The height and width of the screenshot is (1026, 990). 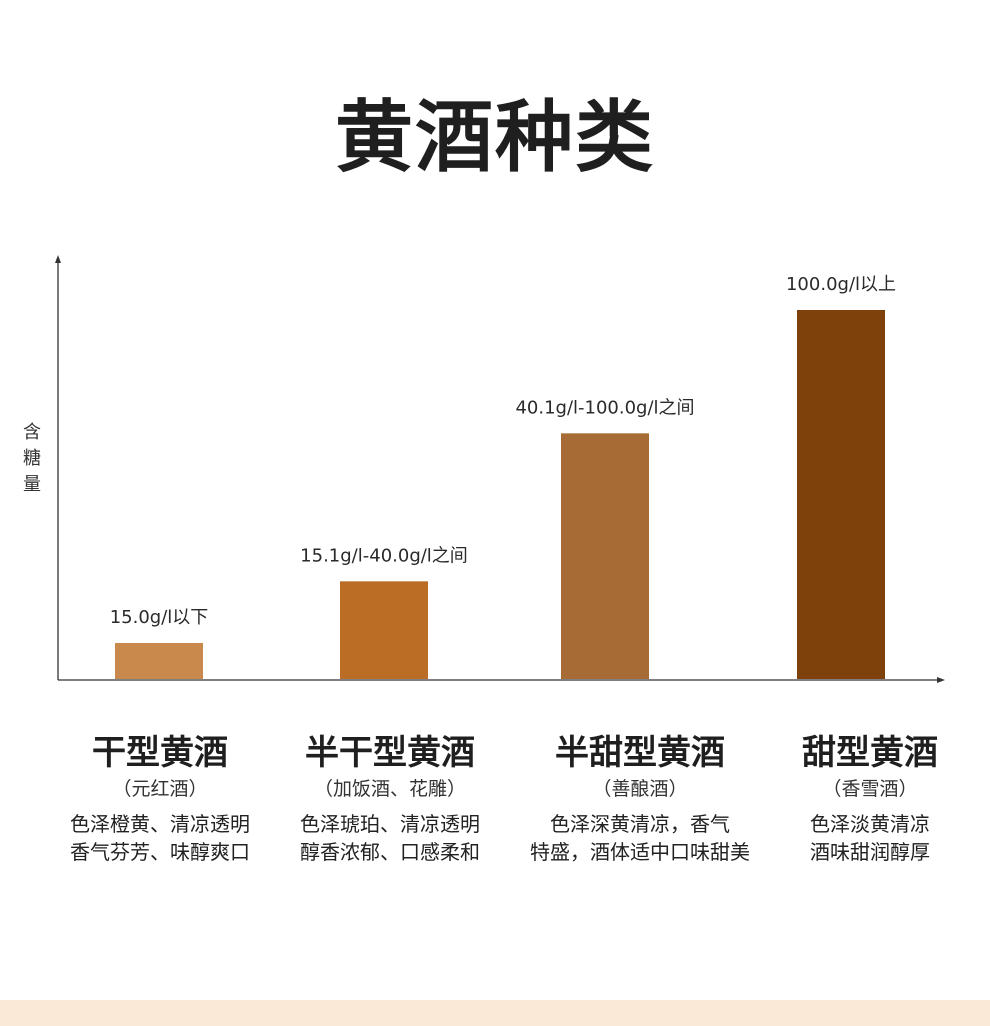 I want to click on category-name: 半甜型黄酒, so click(x=640, y=753).